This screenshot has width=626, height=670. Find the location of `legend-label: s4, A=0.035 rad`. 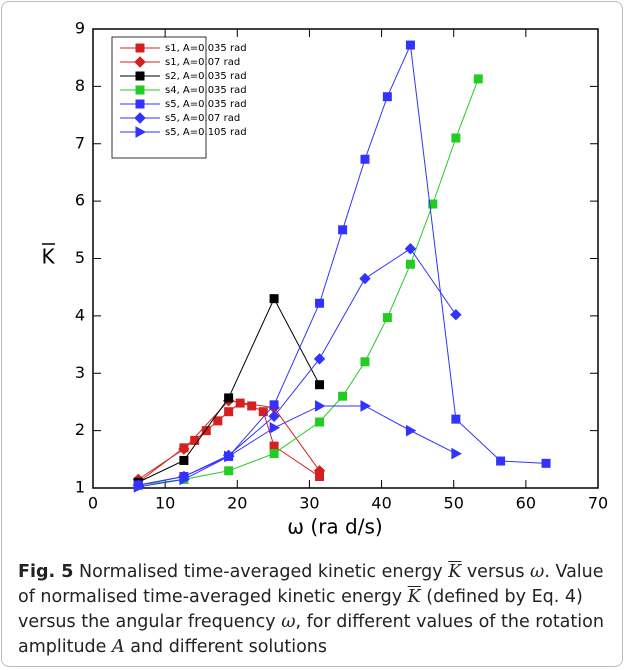

legend-label: s4, A=0.035 rad is located at coordinates (206, 90).